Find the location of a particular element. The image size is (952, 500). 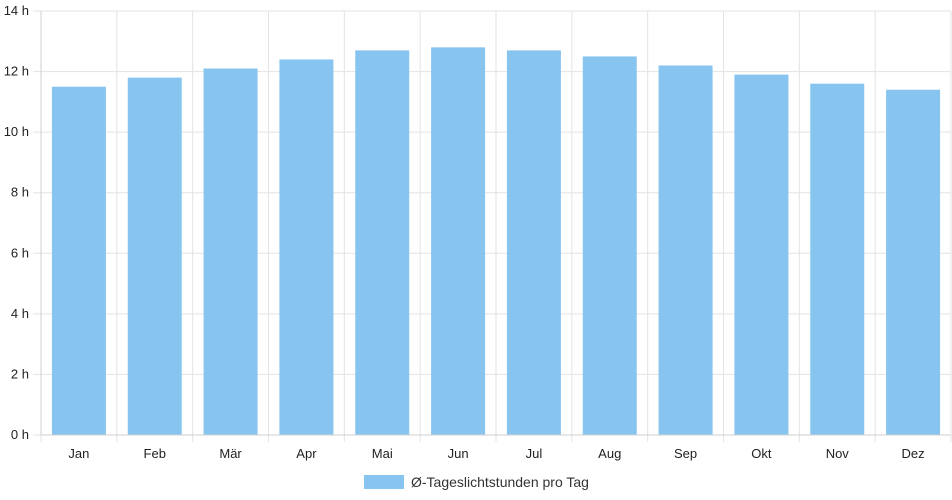

x-tick-label: Okt is located at coordinates (761, 453).